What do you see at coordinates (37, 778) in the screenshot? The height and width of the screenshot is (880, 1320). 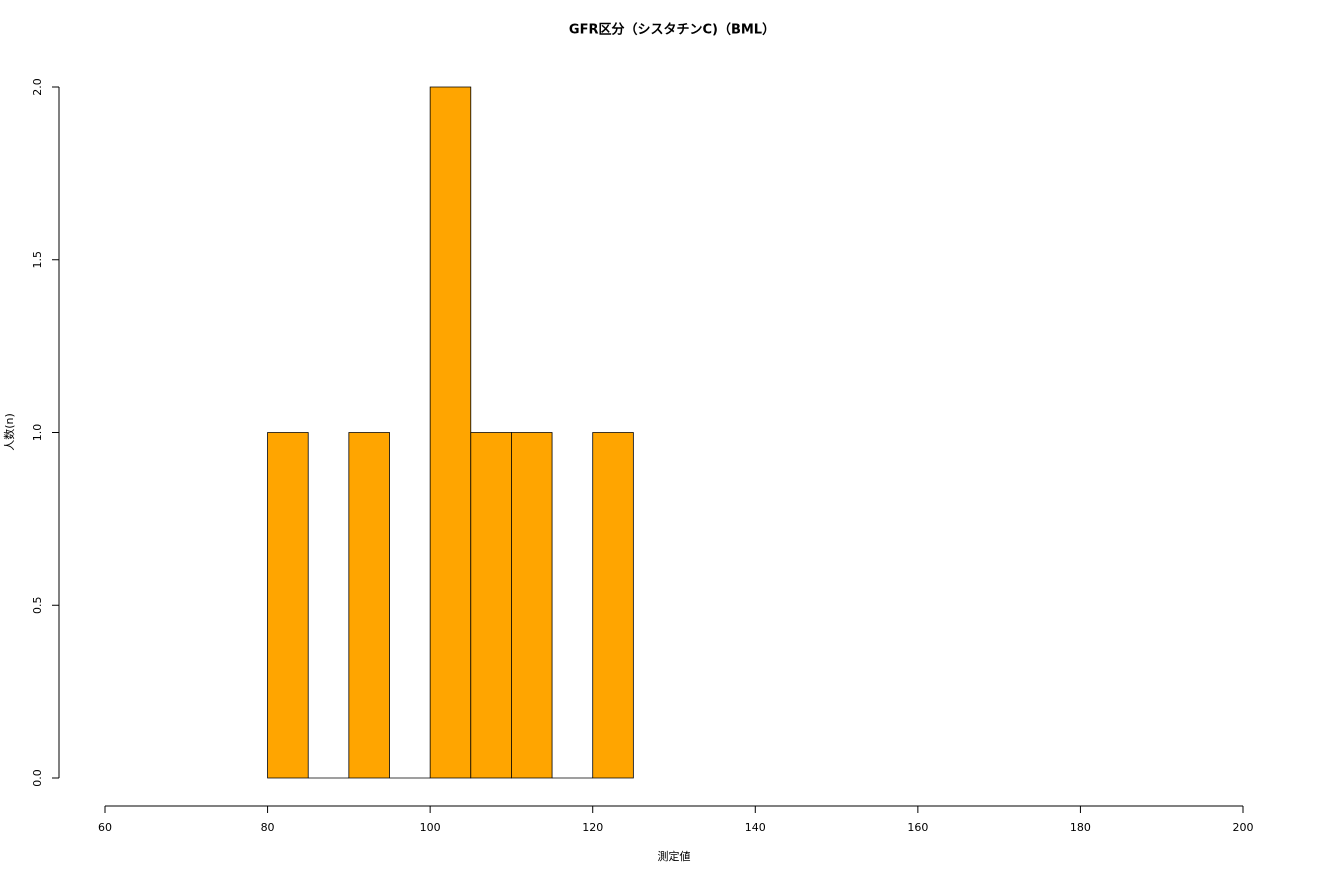 I see `y-tick-label: 0.0` at bounding box center [37, 778].